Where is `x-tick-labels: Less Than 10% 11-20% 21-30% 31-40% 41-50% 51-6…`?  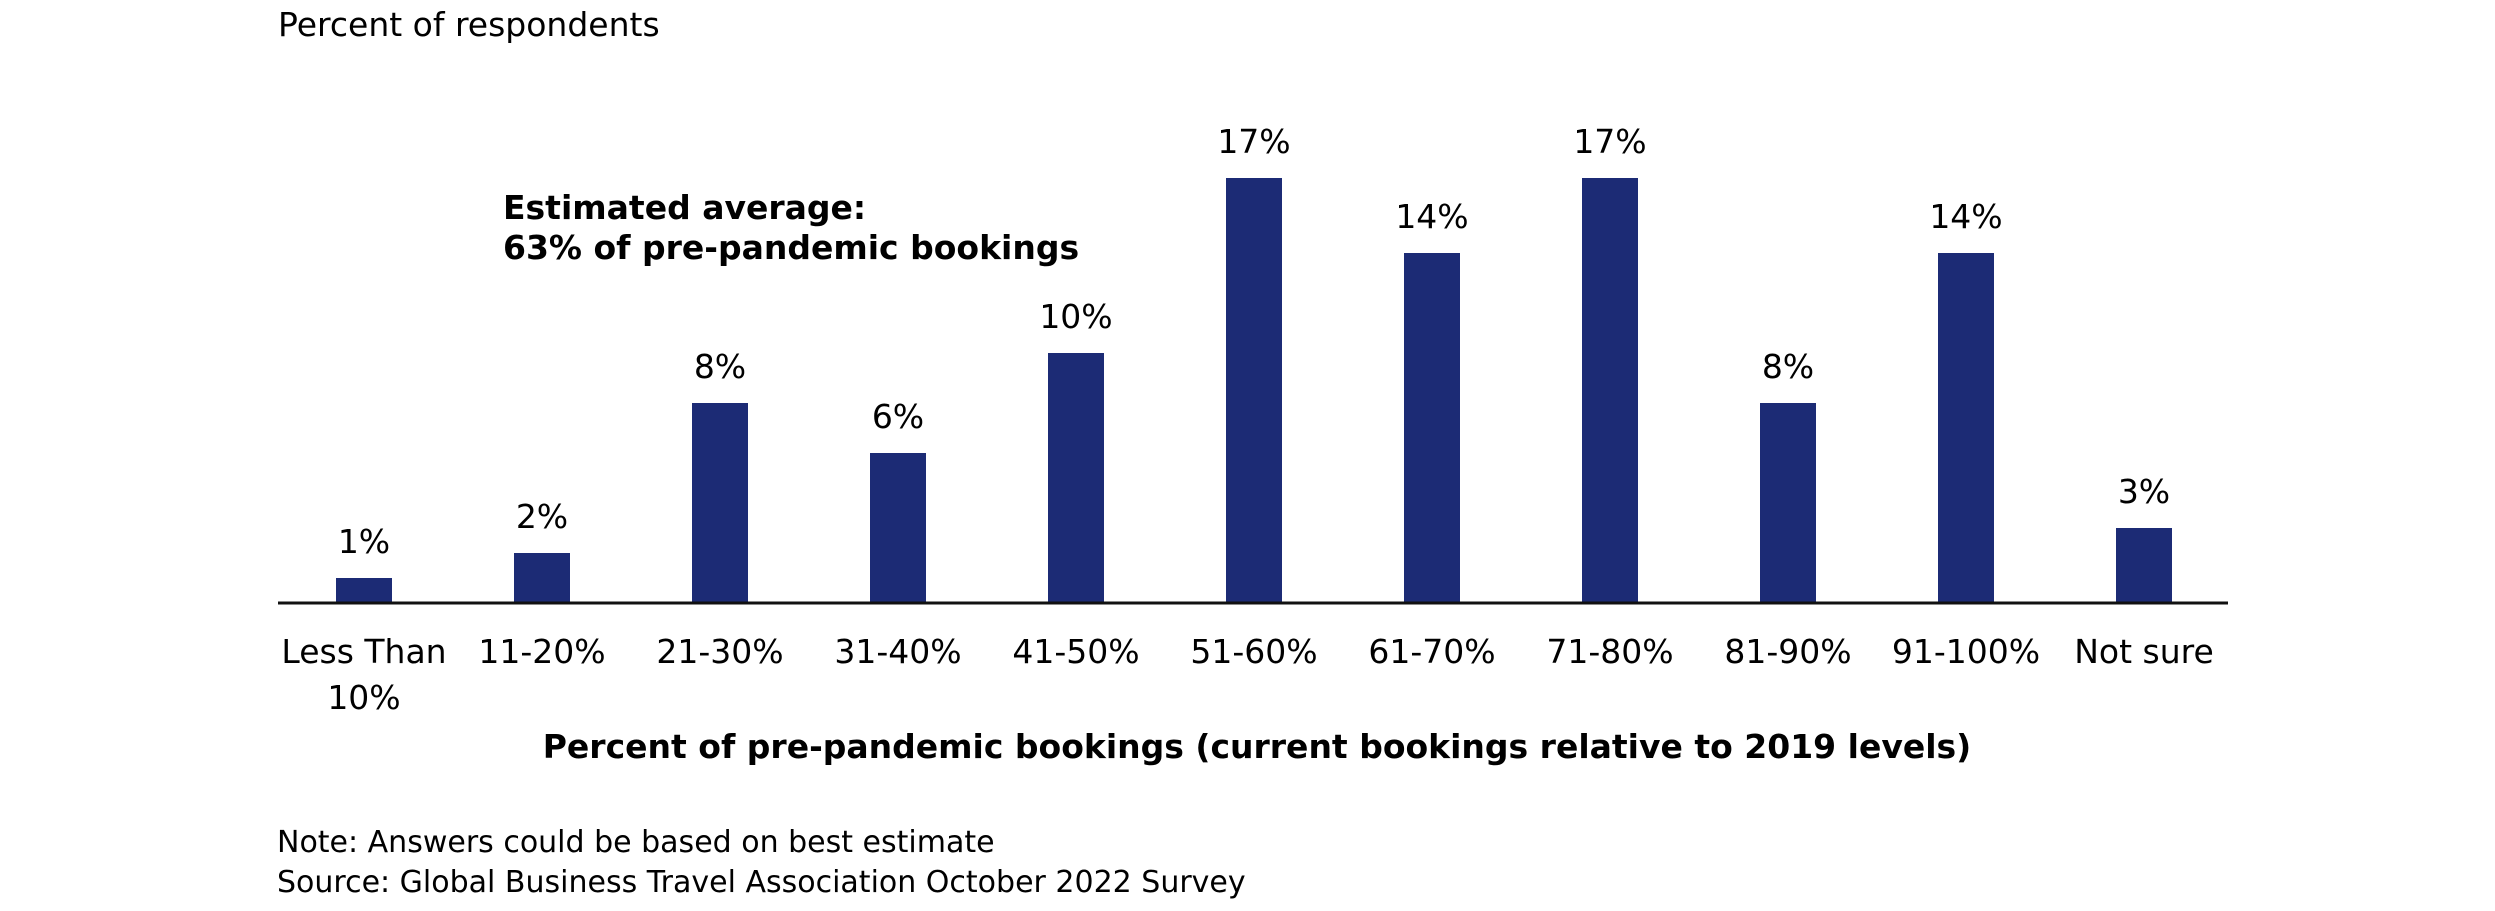
x-tick-labels: Less Than 10% 11-20% 21-30% 31-40% 41-50% 51-6… is located at coordinates (1247, 674).